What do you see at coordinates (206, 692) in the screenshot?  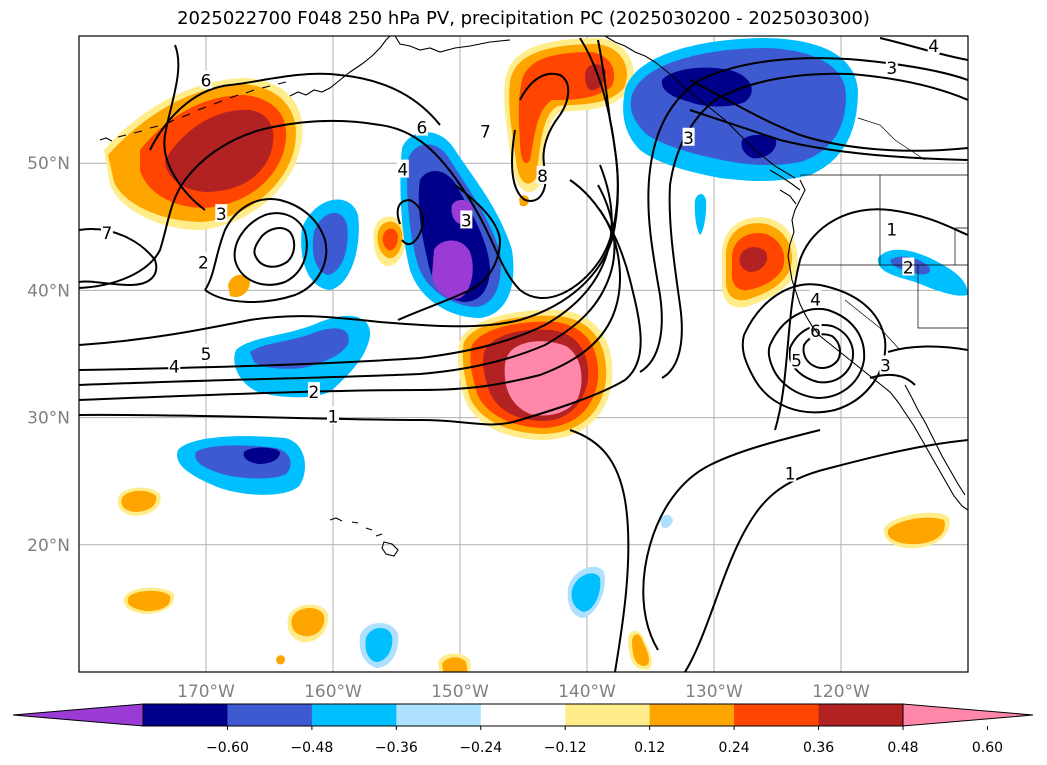 I see `longitude-tick-label: 170°W` at bounding box center [206, 692].